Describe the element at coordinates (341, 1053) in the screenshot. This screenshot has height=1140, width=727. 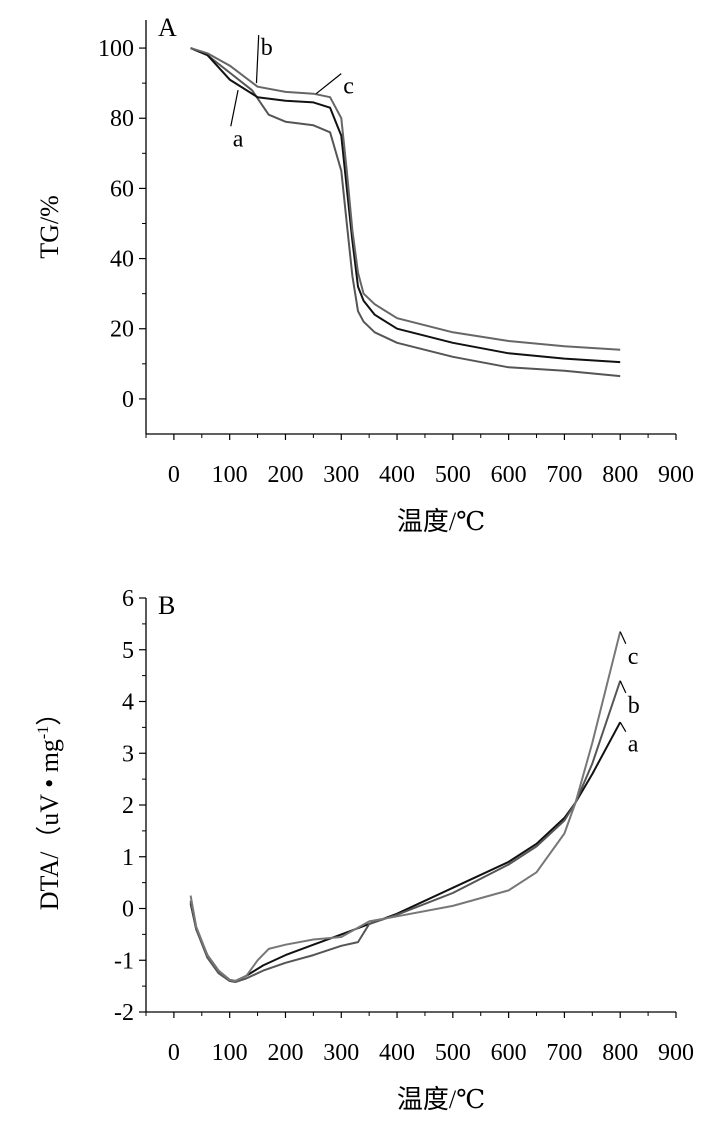
I see `x-tick-label-b: 300` at that location.